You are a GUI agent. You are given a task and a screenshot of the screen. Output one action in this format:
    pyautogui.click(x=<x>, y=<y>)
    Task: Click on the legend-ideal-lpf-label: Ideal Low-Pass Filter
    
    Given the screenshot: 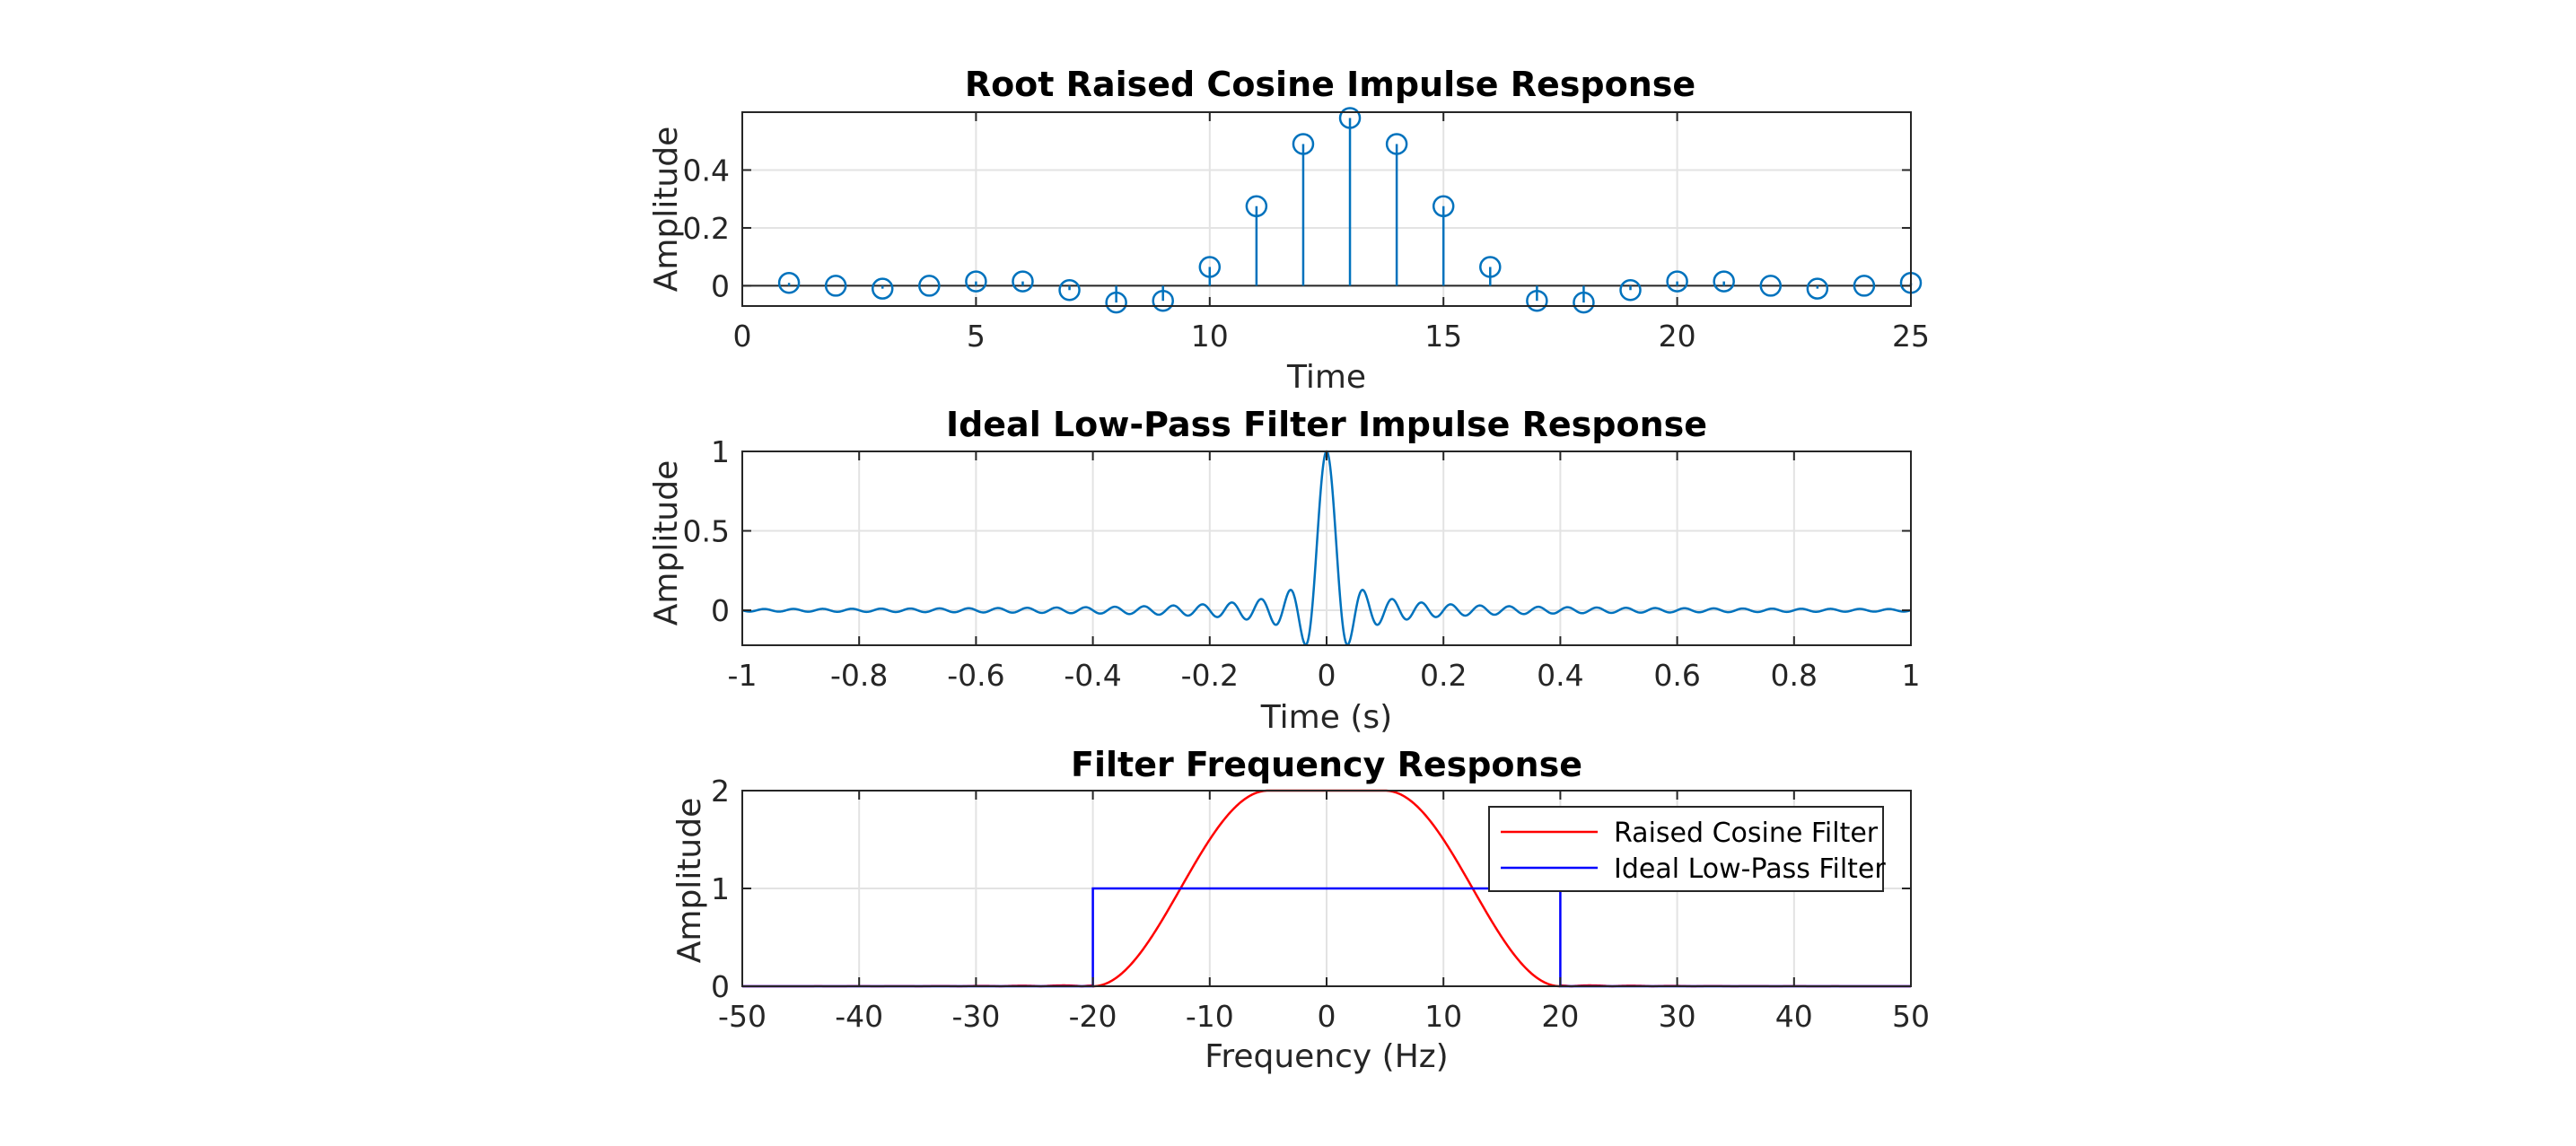 What is the action you would take?
    pyautogui.click(x=1750, y=869)
    